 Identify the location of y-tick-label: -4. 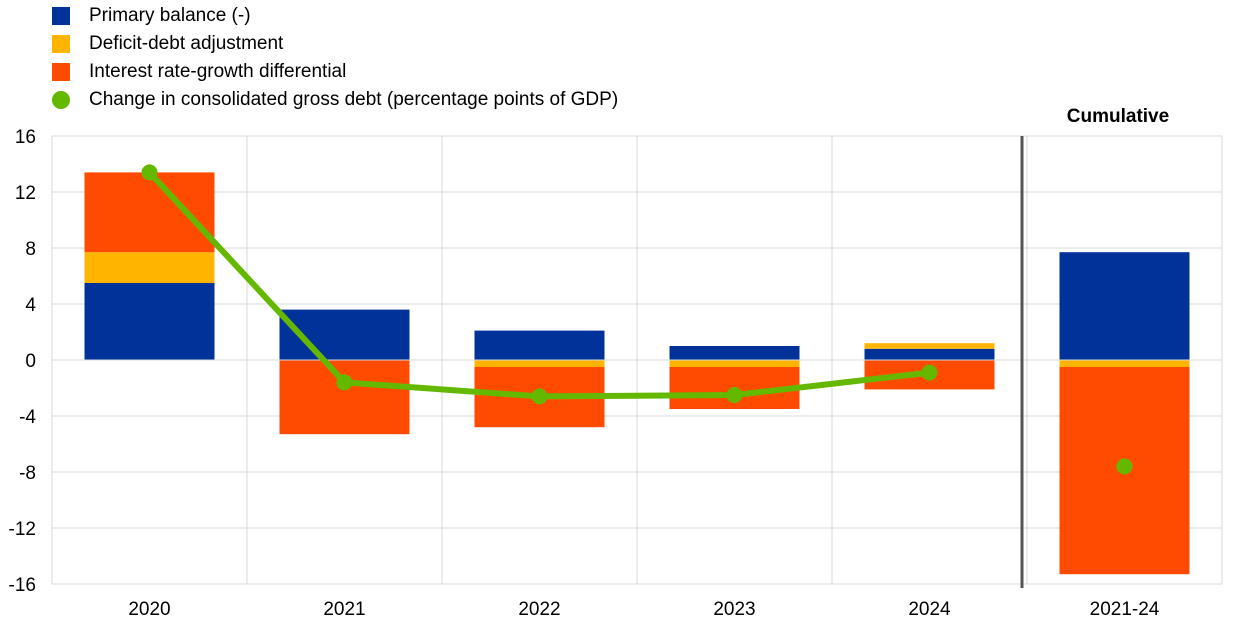
(27, 417).